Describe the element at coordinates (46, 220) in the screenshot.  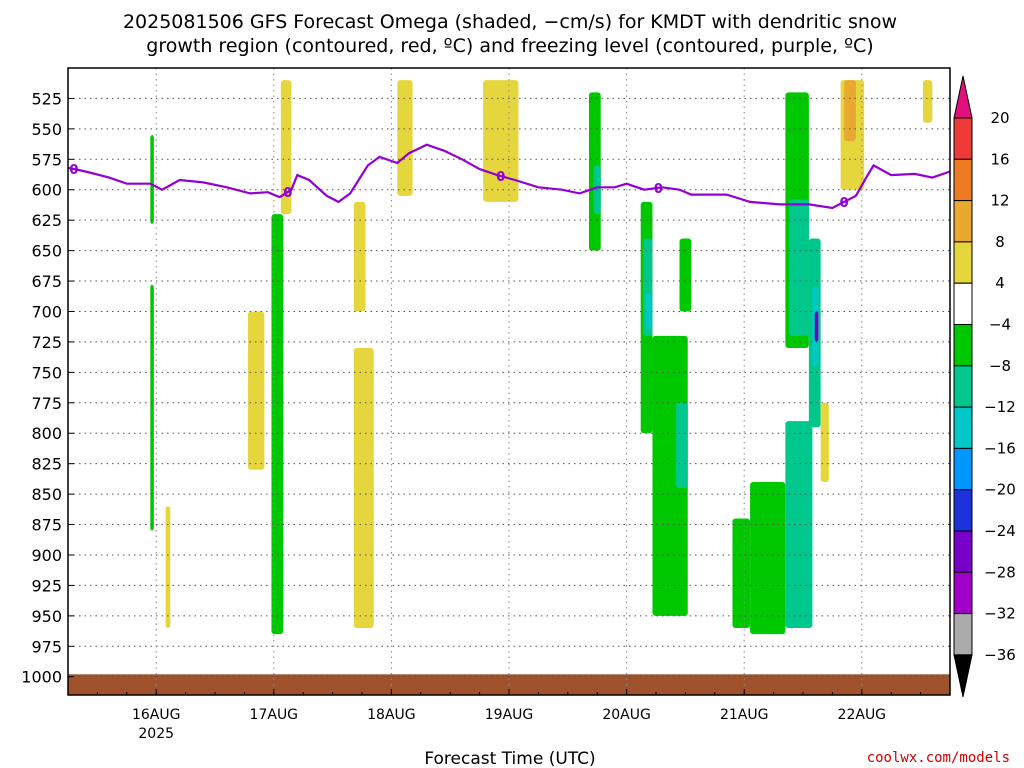
I see `y-tick-label-625: 625` at that location.